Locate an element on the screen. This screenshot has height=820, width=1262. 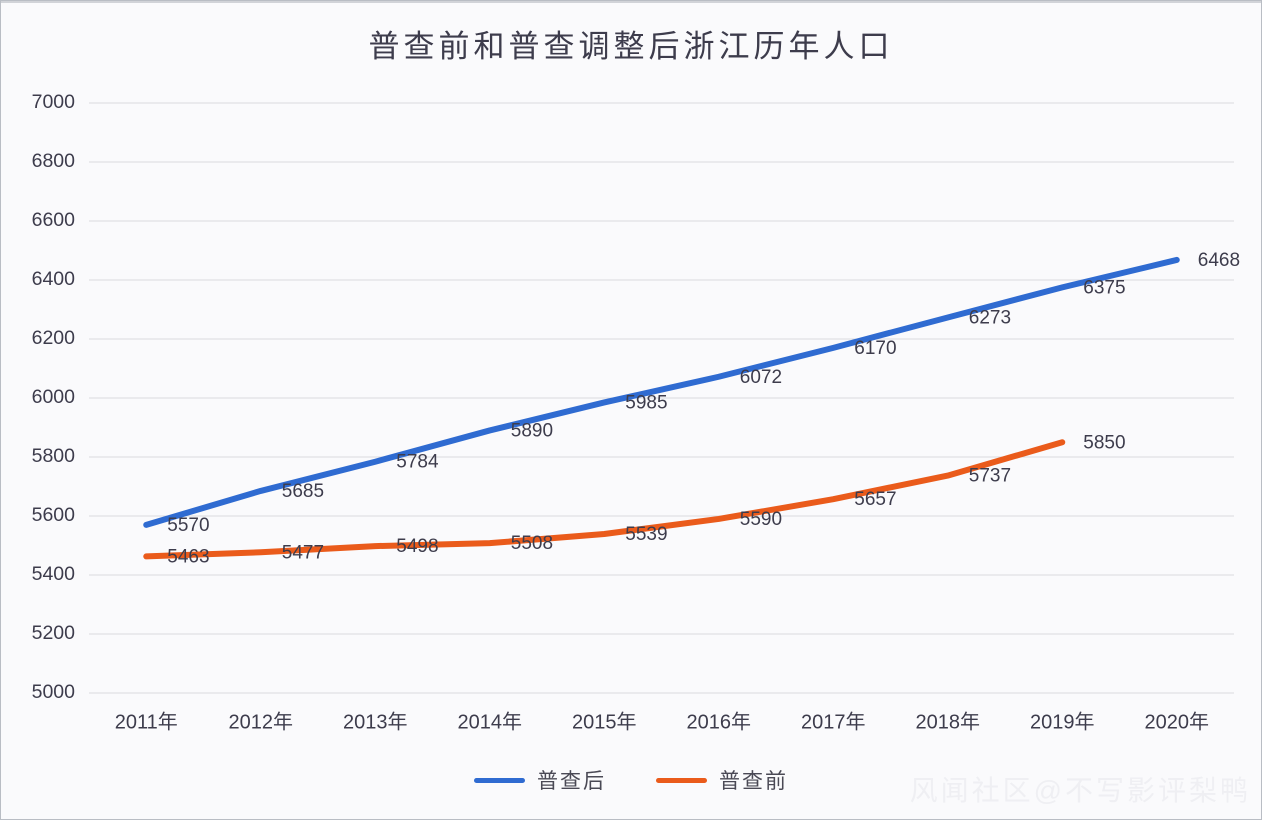
legend-line-swatch-orange is located at coordinates (681, 780).